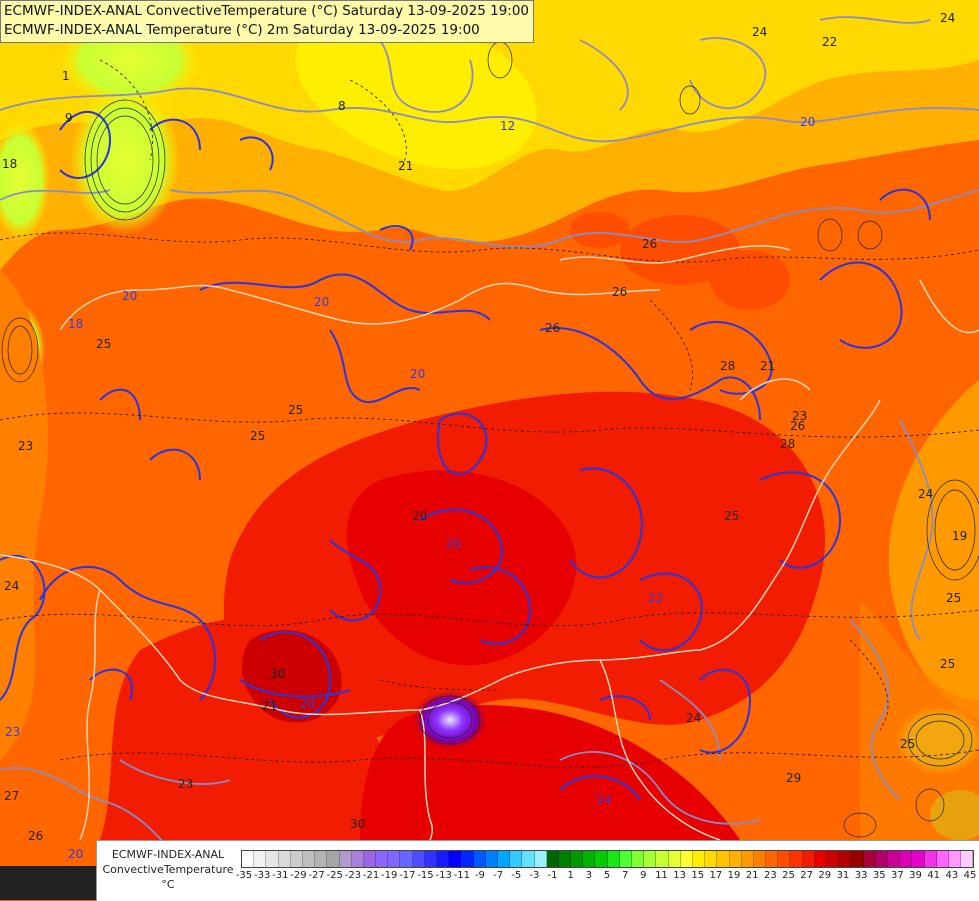 This screenshot has height=901, width=979. I want to click on legend-tick-label: 43, so click(952, 875).